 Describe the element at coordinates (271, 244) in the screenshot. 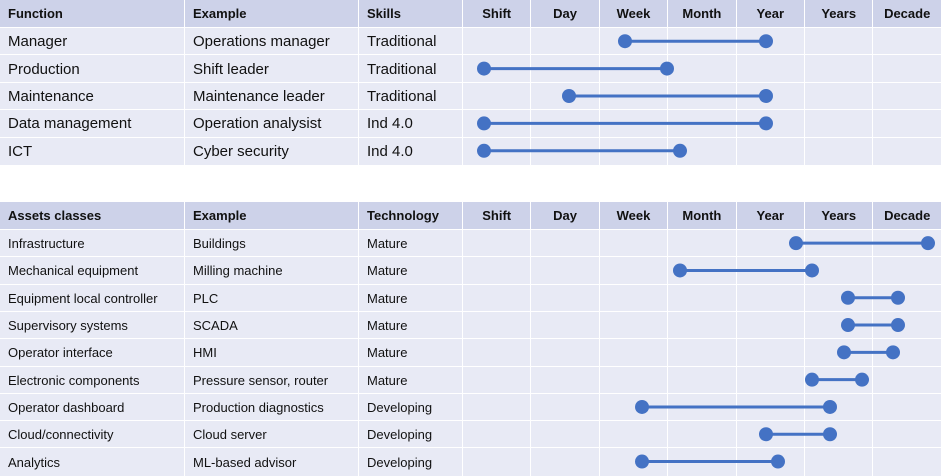

I see `row-col2: Buildings` at that location.